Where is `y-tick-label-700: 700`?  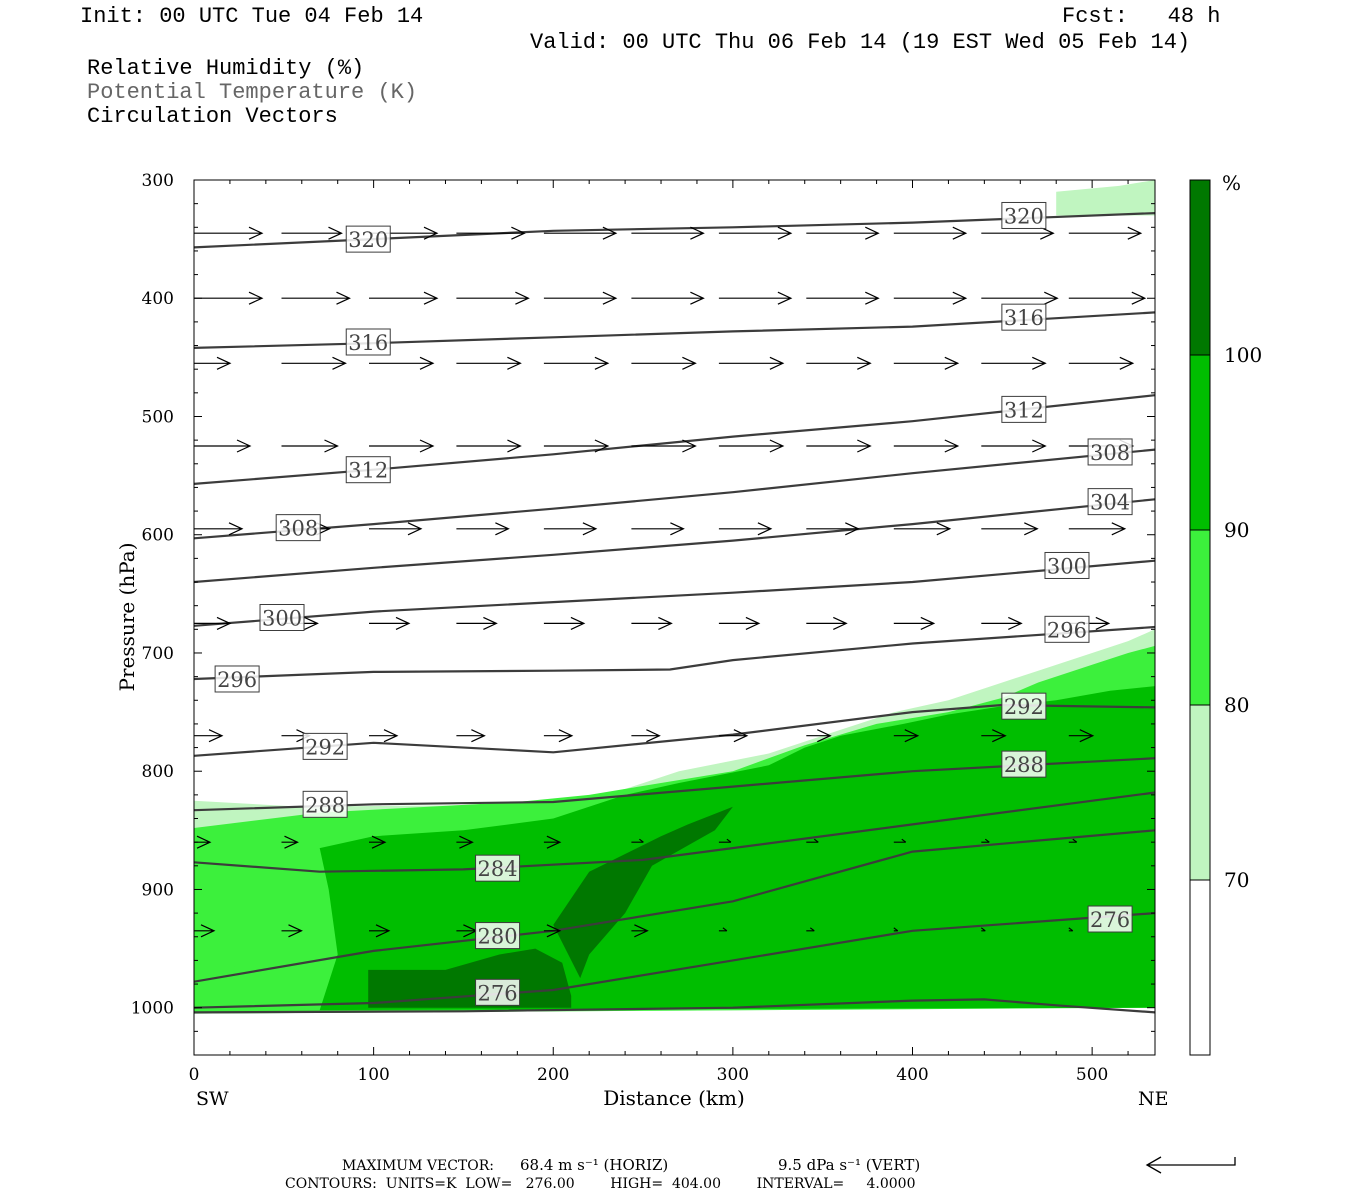
y-tick-label-700: 700 is located at coordinates (158, 654).